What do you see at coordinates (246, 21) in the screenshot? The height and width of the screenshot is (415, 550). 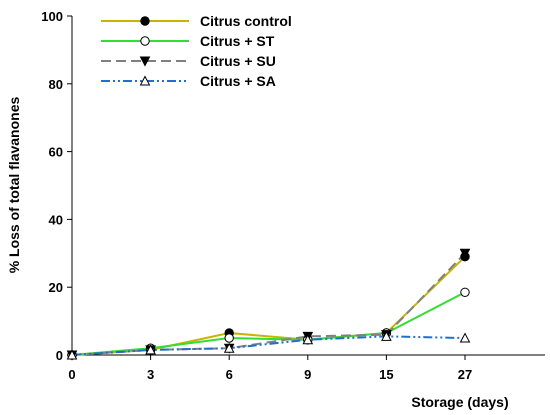 I see `legend-label-citrus-control: Citrus control` at bounding box center [246, 21].